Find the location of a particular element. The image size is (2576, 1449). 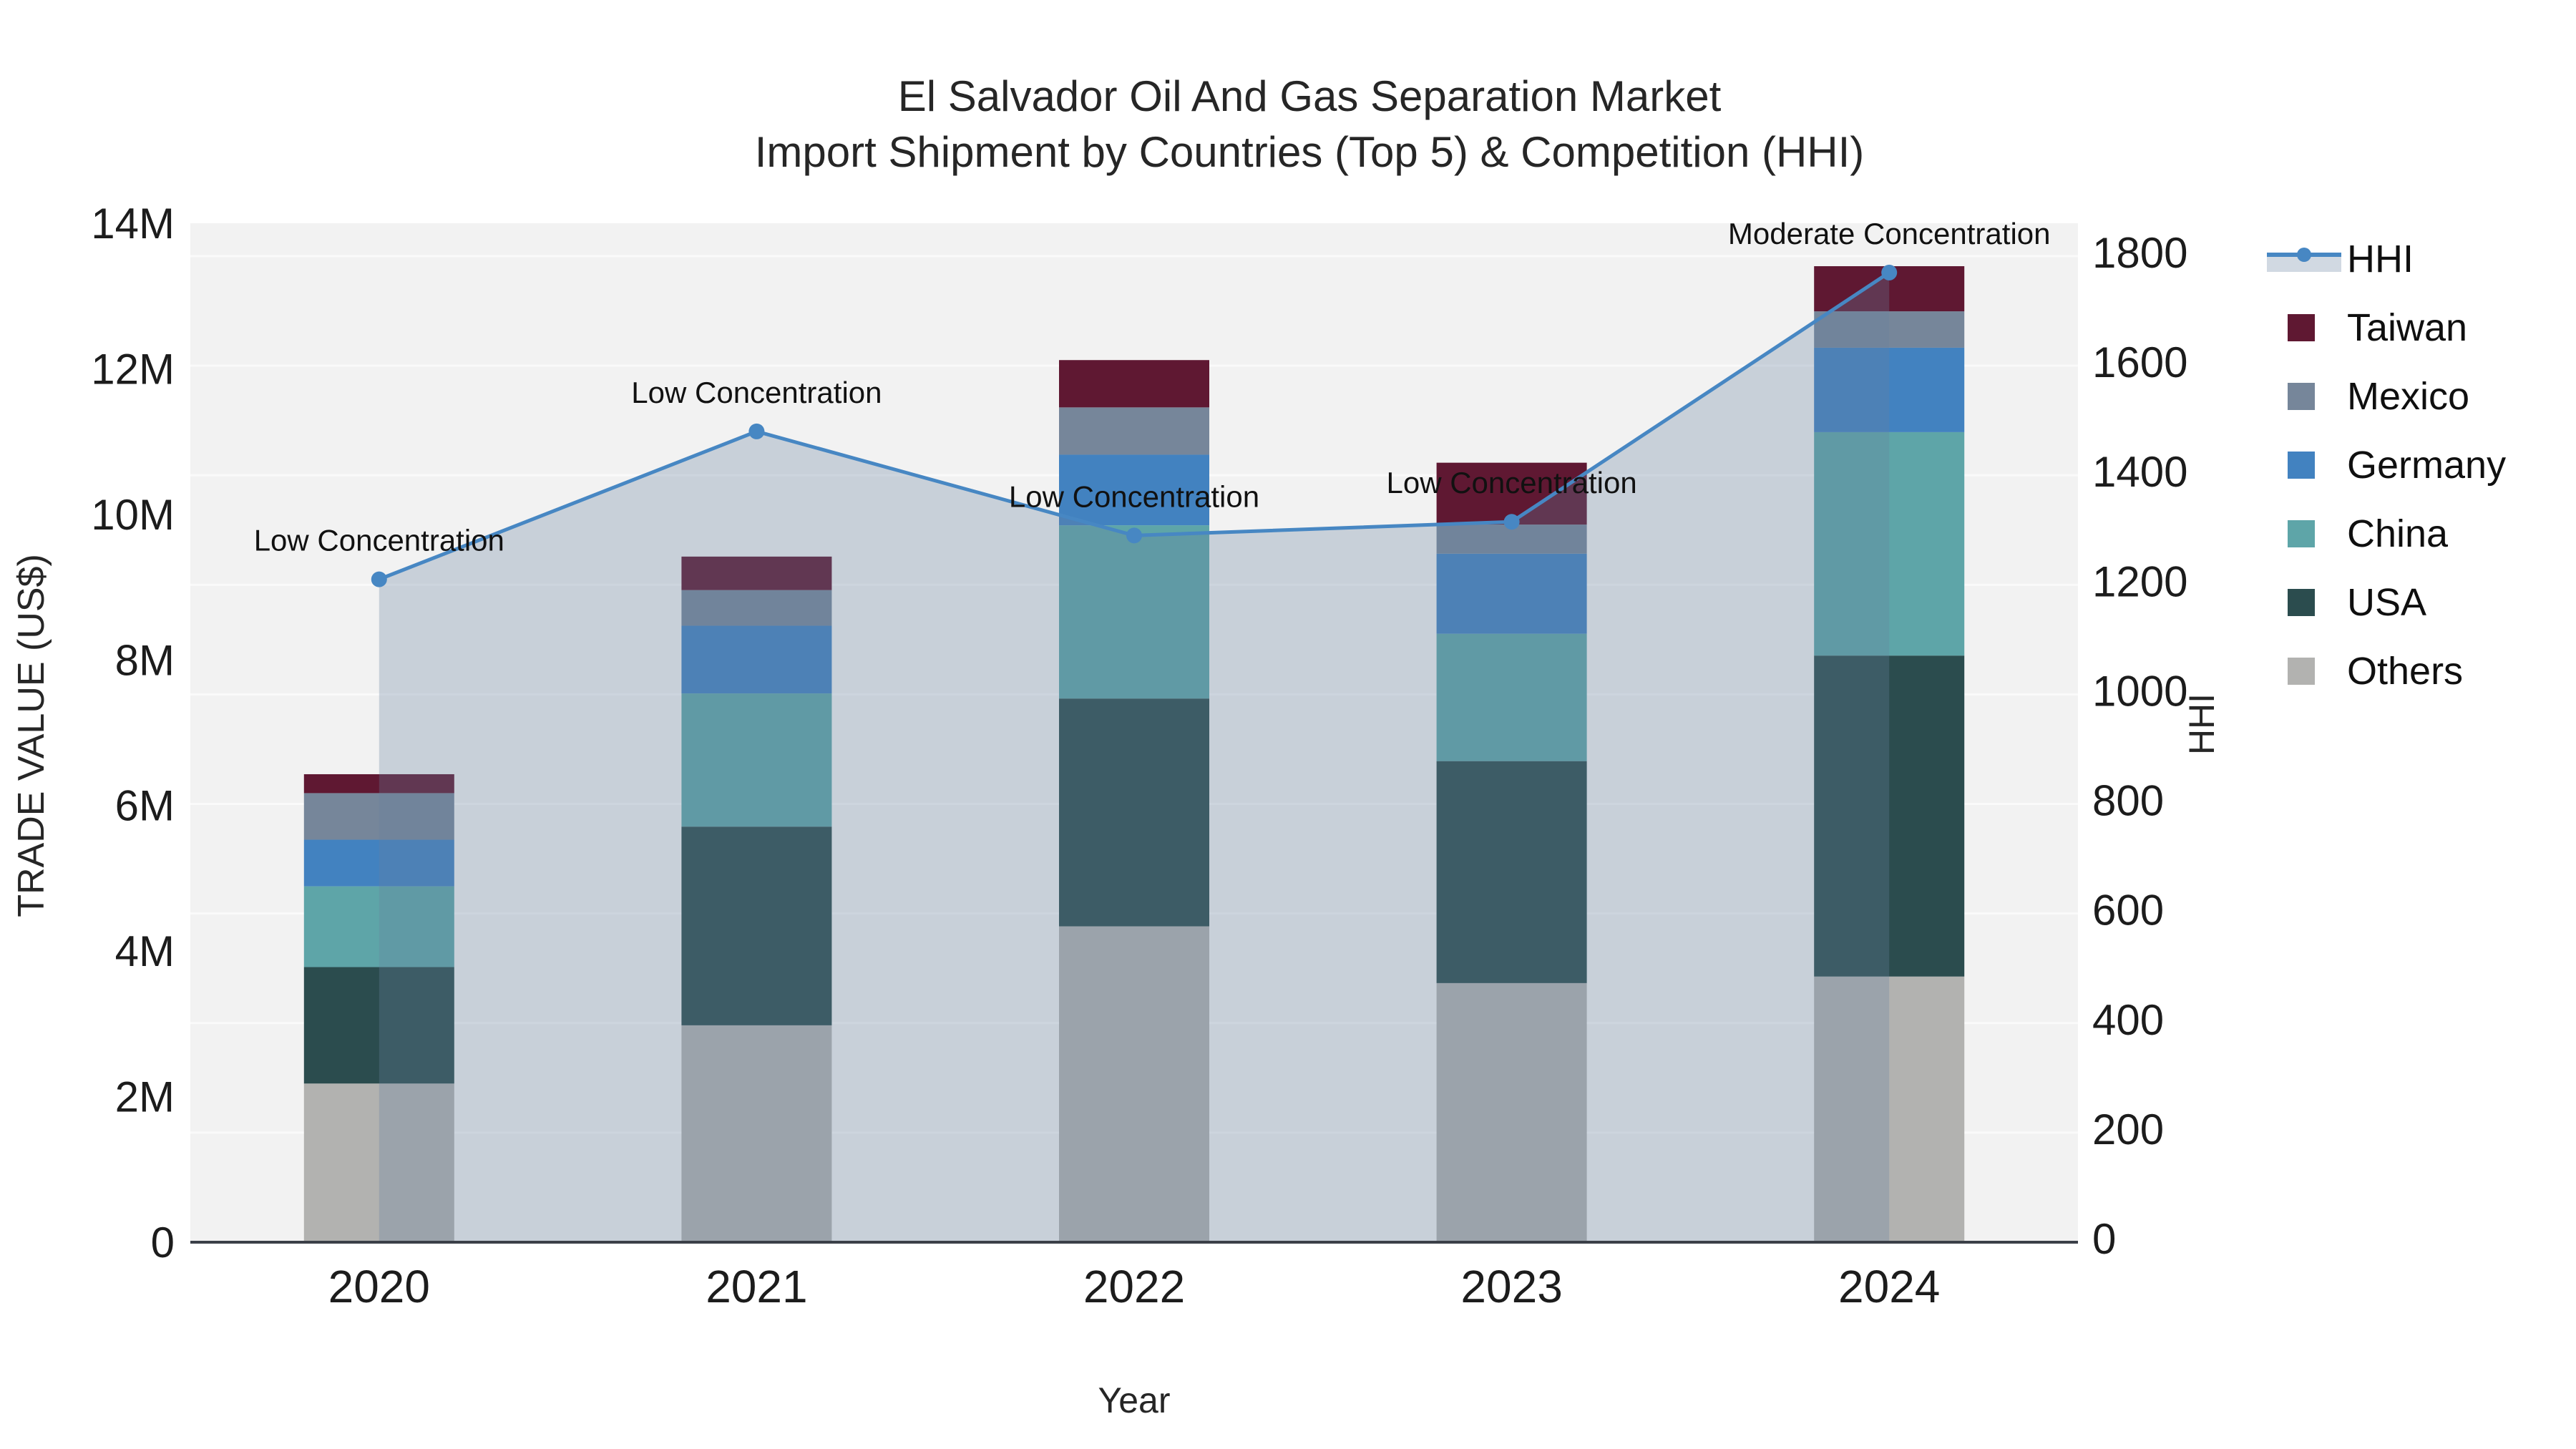

legend-item-mexico: Mexico is located at coordinates (2380, 396).